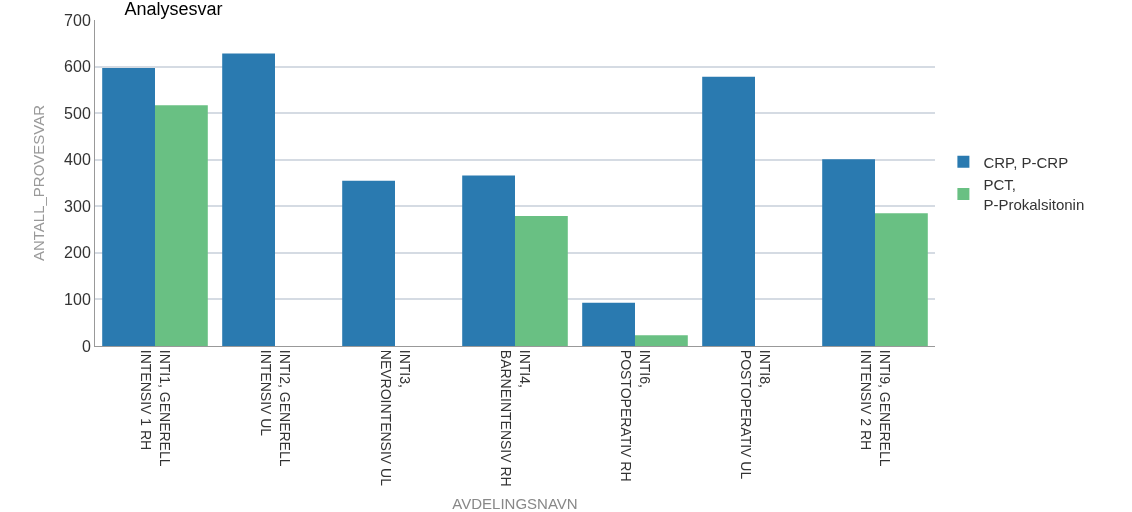 The height and width of the screenshot is (512, 1132). What do you see at coordinates (39, 183) in the screenshot?
I see `y-axis-title: ANTALL_PROVESVAR` at bounding box center [39, 183].